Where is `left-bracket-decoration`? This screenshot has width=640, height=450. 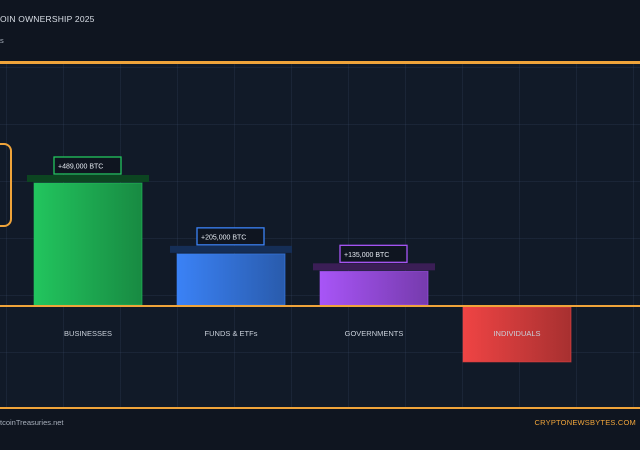 left-bracket-decoration is located at coordinates (6, 185).